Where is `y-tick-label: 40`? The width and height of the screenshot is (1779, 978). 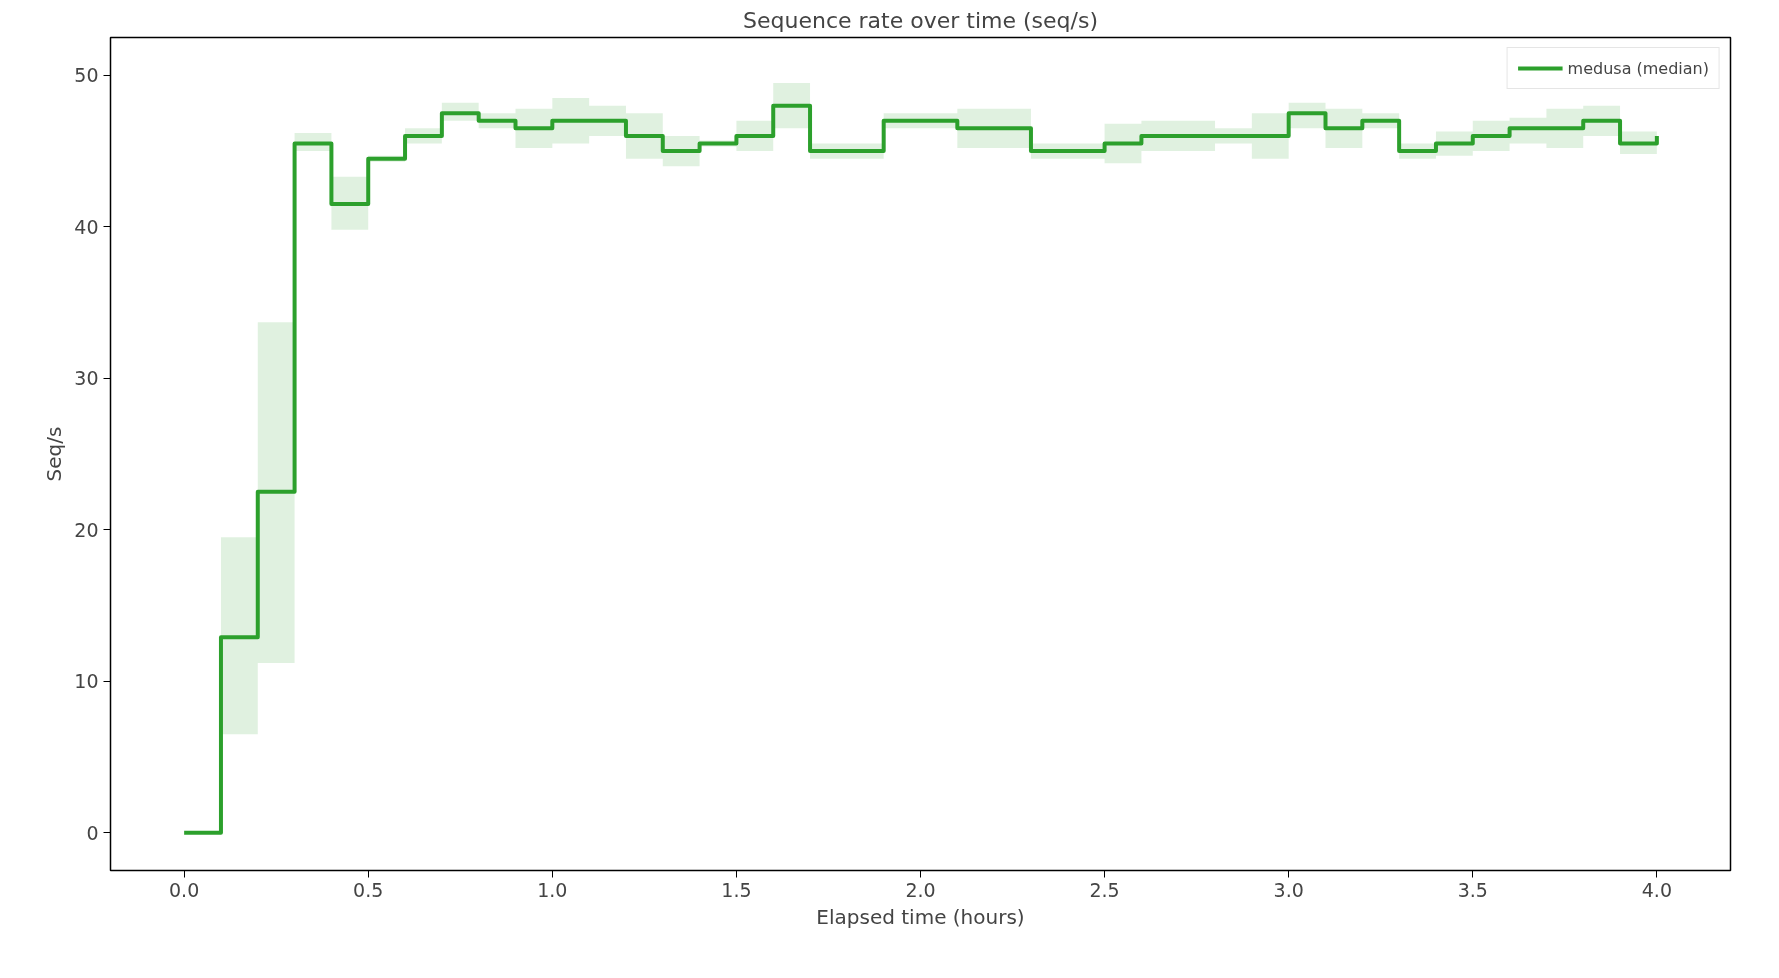
y-tick-label: 40 is located at coordinates (86, 226).